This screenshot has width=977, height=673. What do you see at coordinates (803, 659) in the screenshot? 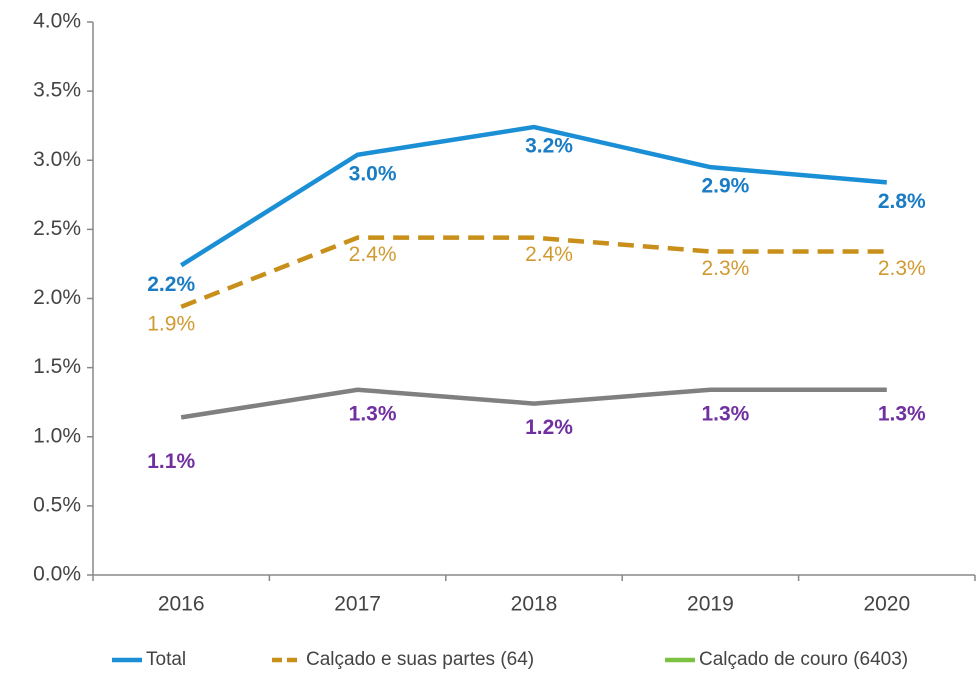
I see `legend-label: Calçado de couro (6403)` at bounding box center [803, 659].